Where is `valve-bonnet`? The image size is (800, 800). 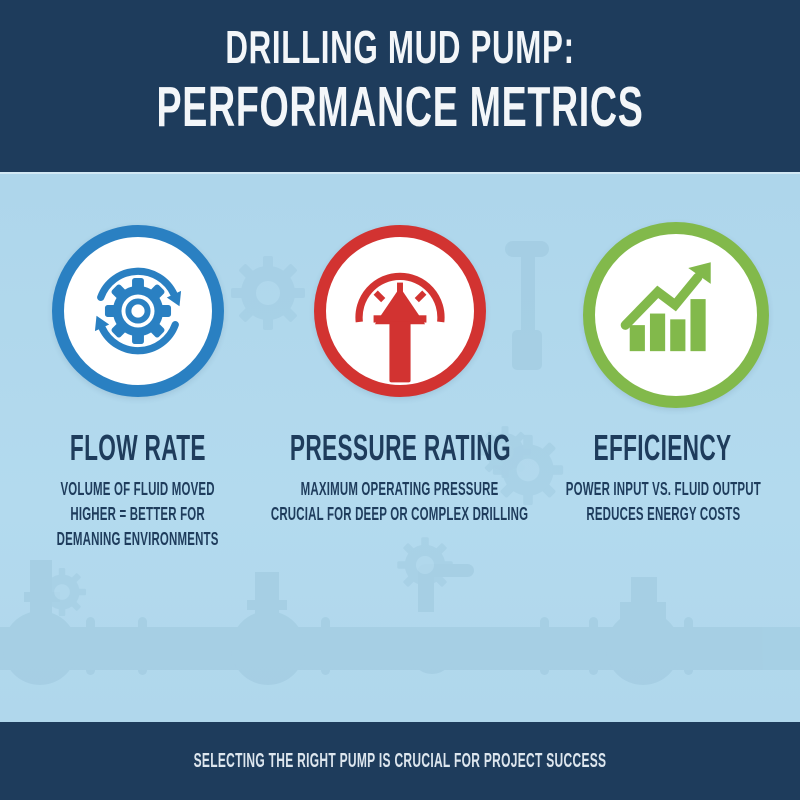 valve-bonnet is located at coordinates (643, 611).